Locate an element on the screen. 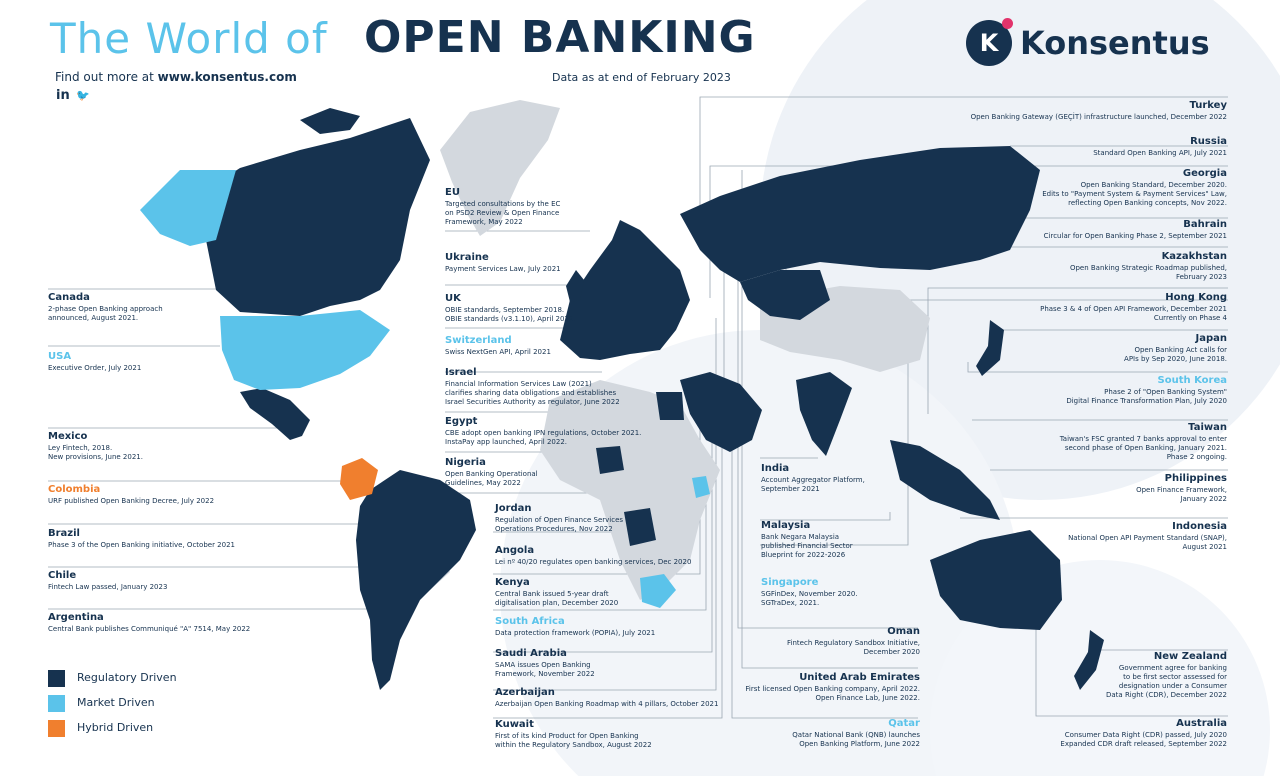  hybrid-regions is located at coordinates (359, 479).